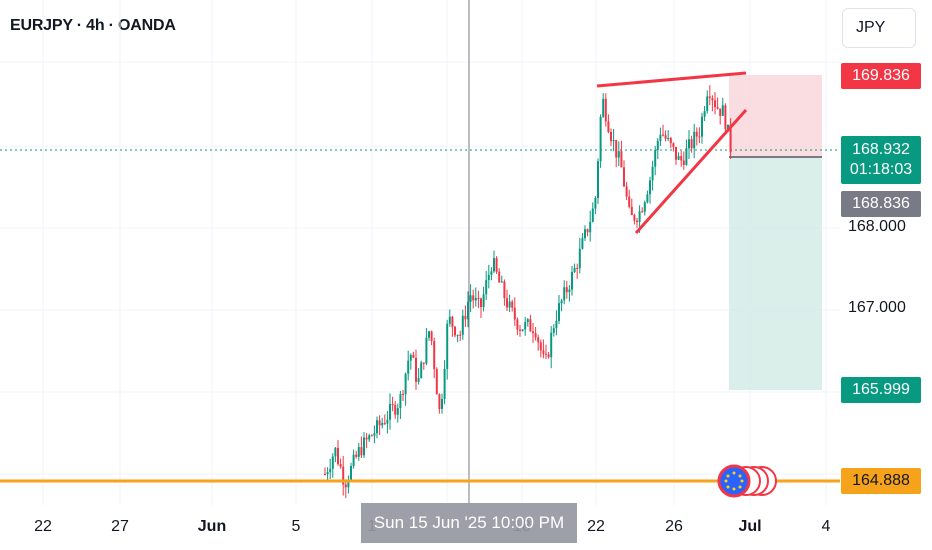 The image size is (932, 550). Describe the element at coordinates (881, 169) in the screenshot. I see `bar-countdown: 01:18:03` at that location.